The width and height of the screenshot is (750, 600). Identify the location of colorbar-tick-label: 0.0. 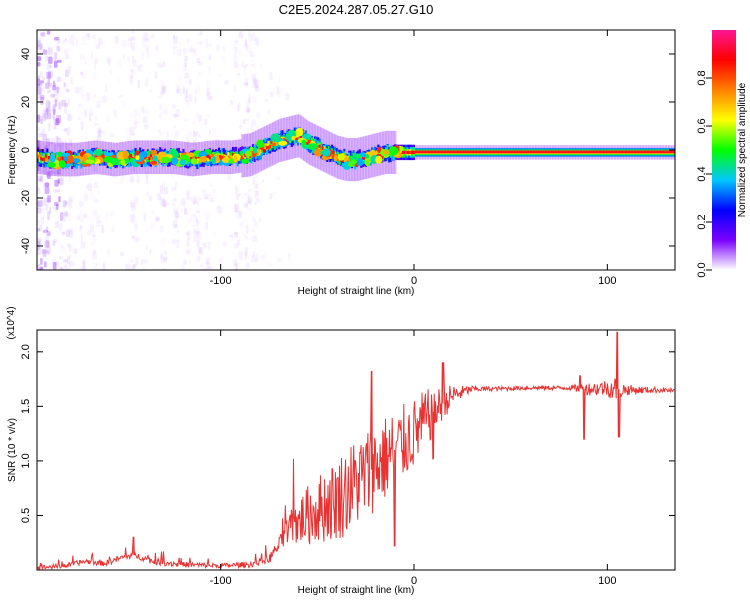
(702, 269).